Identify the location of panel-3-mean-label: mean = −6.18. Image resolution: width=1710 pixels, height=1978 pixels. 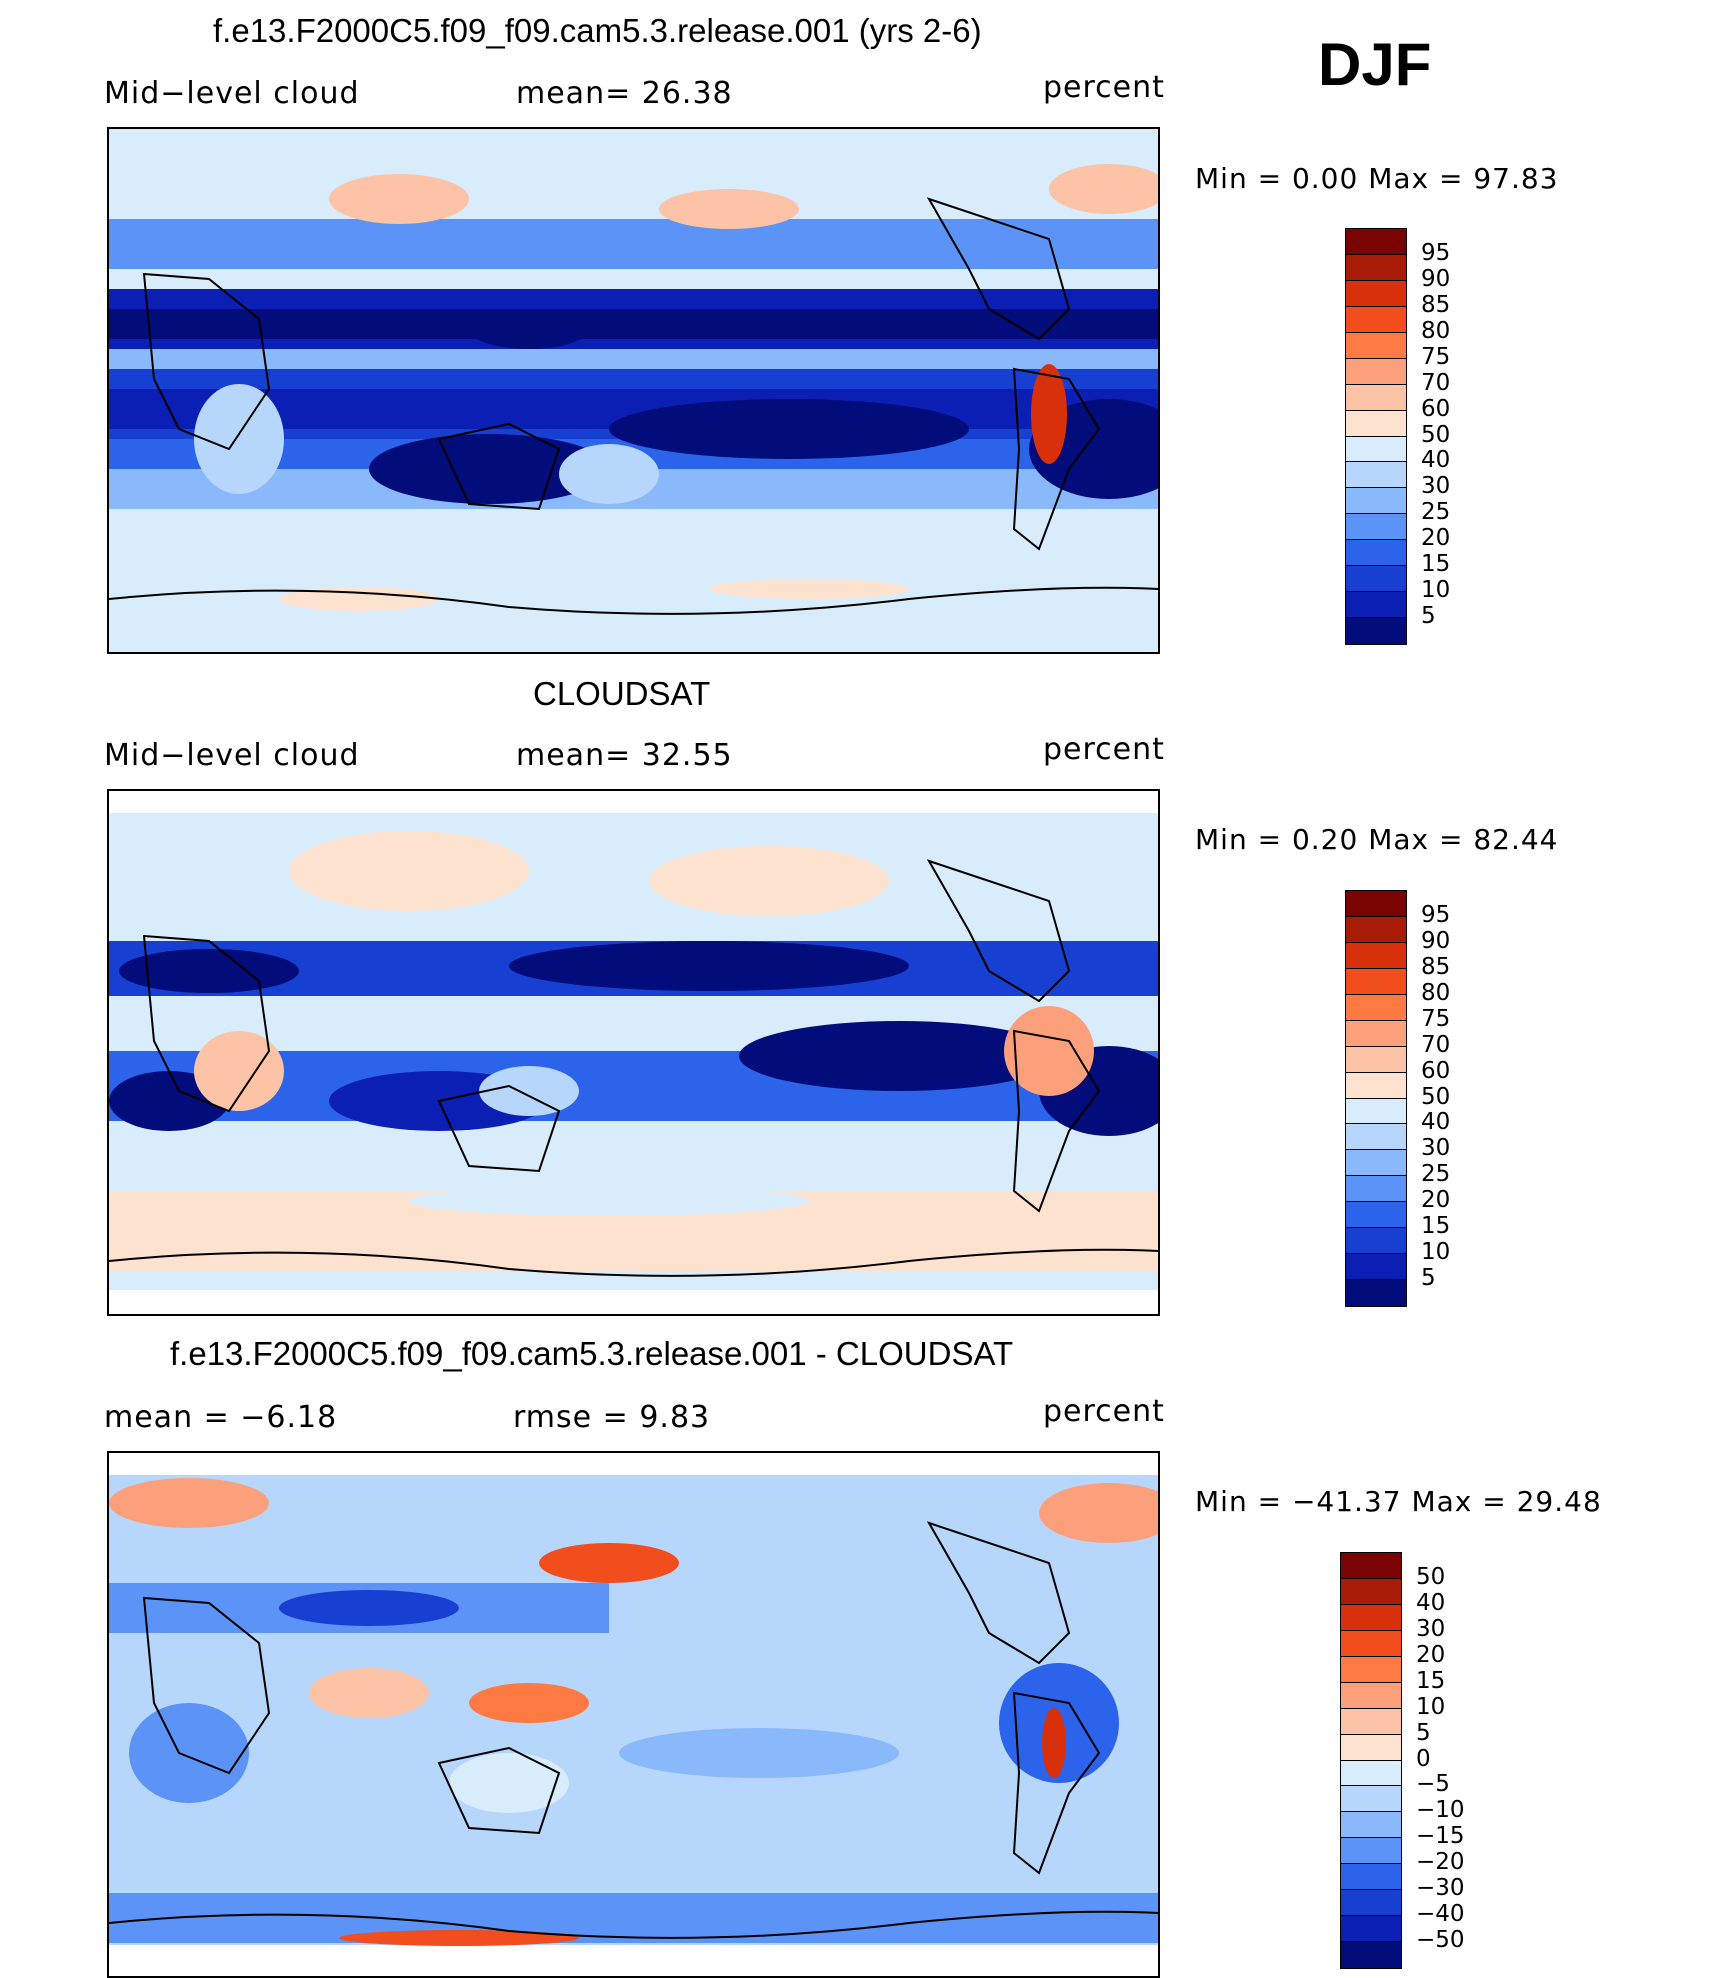
(221, 1417).